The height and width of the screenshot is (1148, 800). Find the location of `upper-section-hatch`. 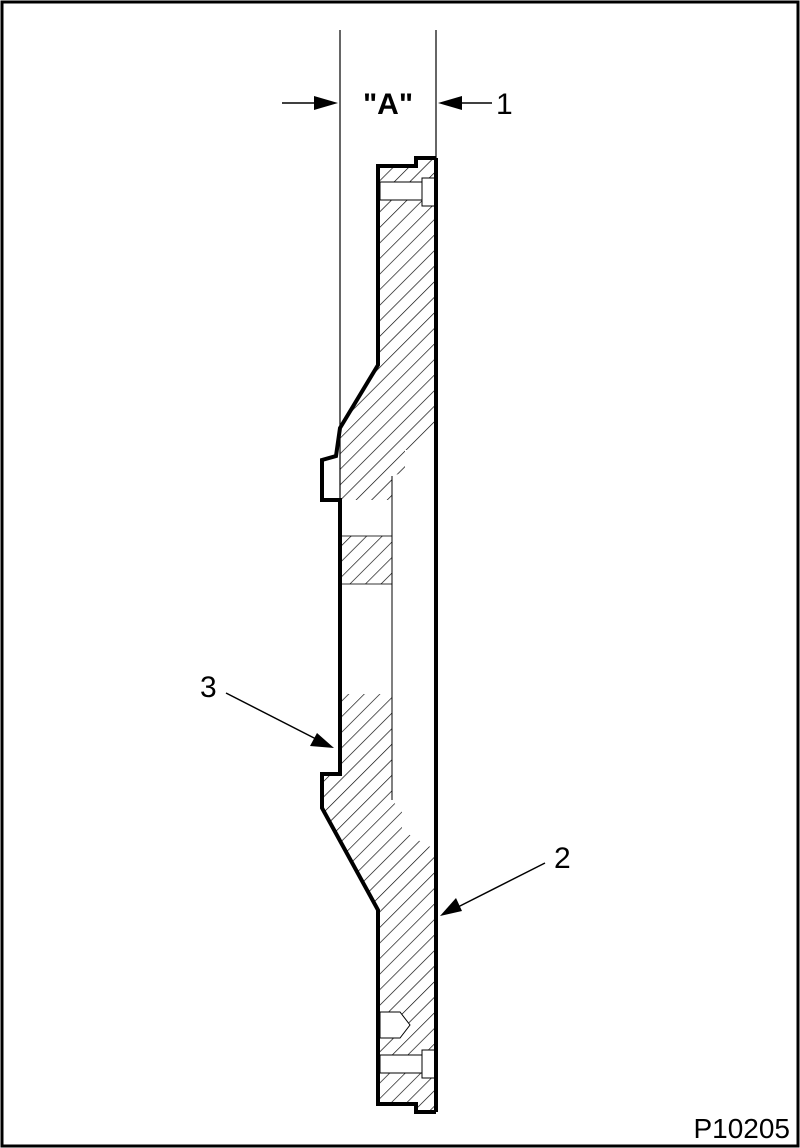

upper-section-hatch is located at coordinates (388, 329).